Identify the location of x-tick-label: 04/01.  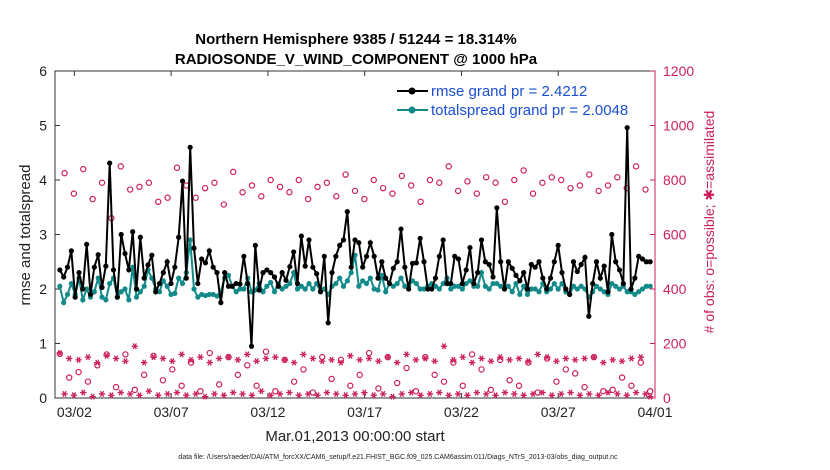
(654, 412).